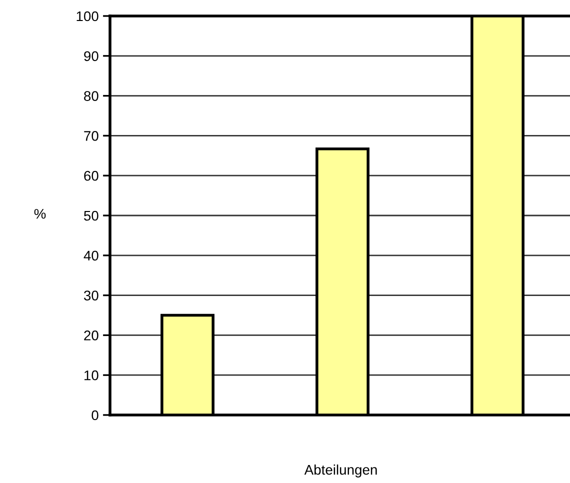 The width and height of the screenshot is (570, 483). I want to click on x-axis-title: Abteilungen, so click(340, 471).